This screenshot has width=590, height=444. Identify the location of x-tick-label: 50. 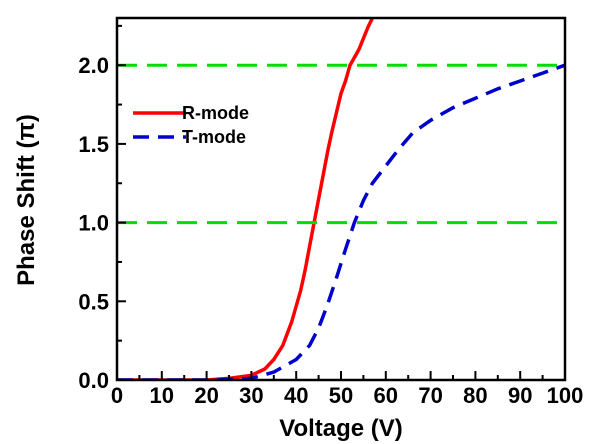
(341, 395).